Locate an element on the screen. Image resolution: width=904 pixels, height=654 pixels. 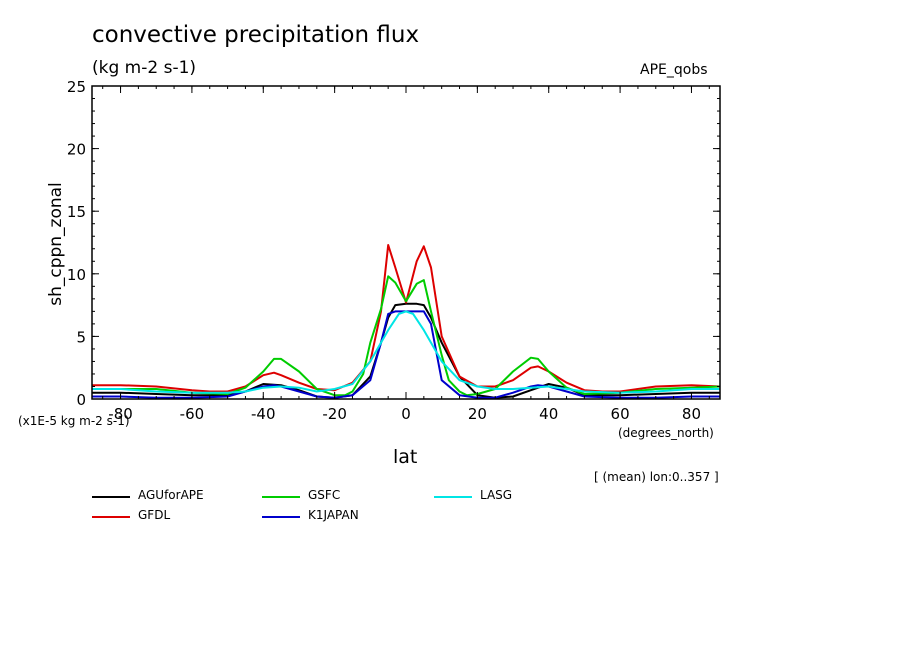
x-tick-label: -20 is located at coordinates (334, 414).